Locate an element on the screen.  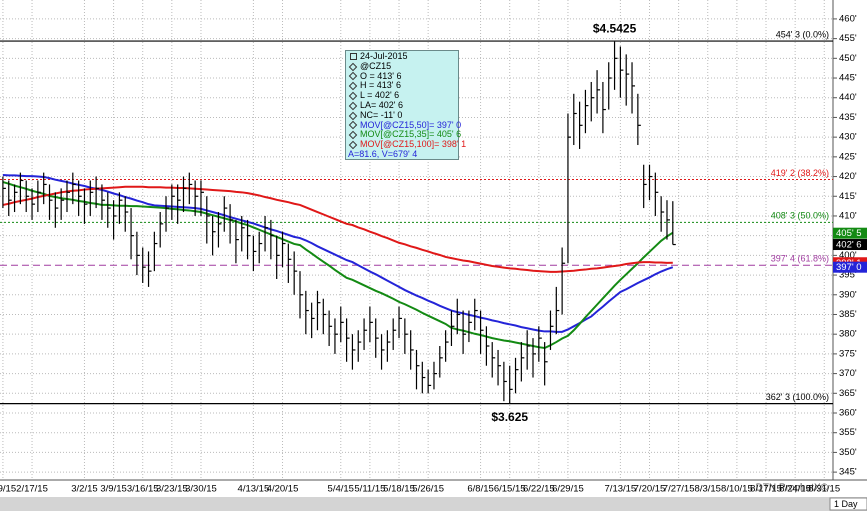
x-tick-label: 2/9/15 is located at coordinates (8, 489).